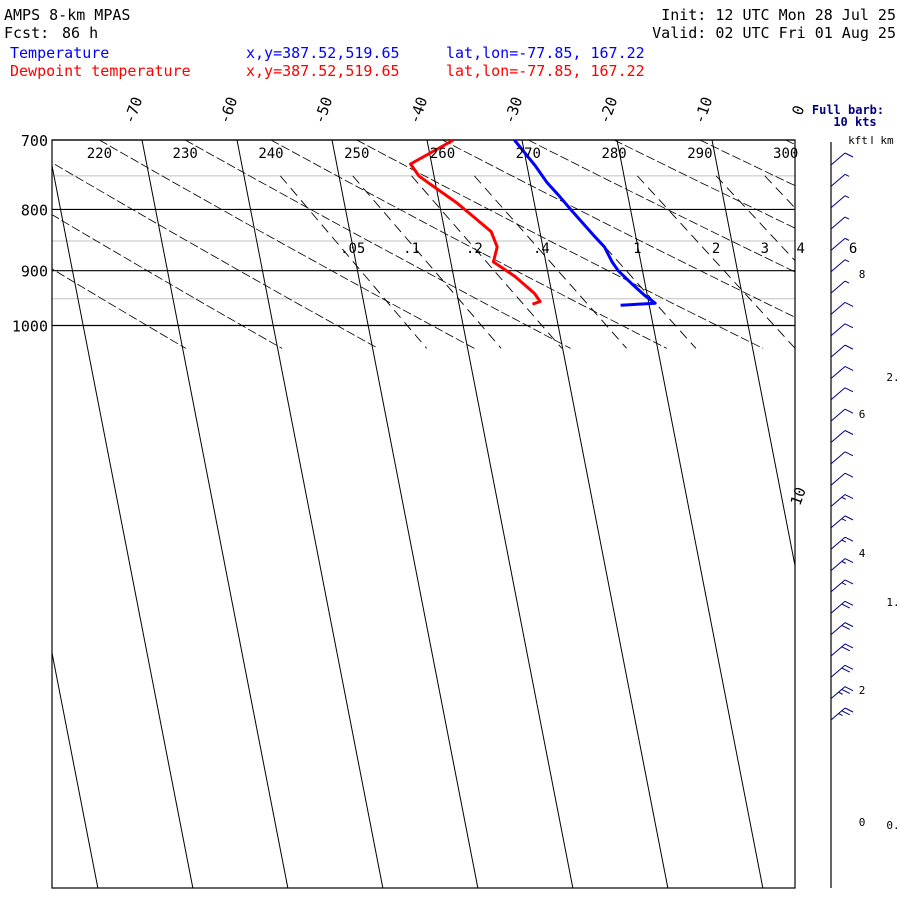 The width and height of the screenshot is (900, 900). I want to click on mixing-ratio-label: 2, so click(716, 249).